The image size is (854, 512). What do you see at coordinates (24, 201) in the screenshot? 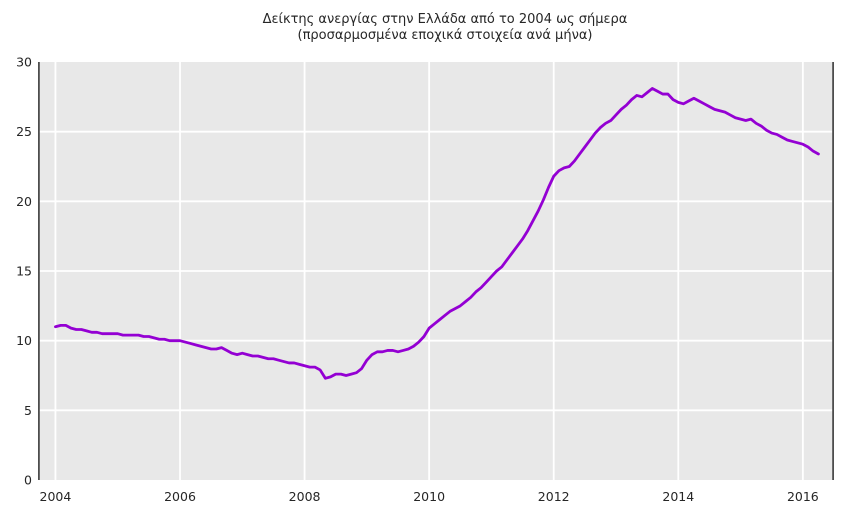
I see `y-axis-tick-label: 20` at bounding box center [24, 201].